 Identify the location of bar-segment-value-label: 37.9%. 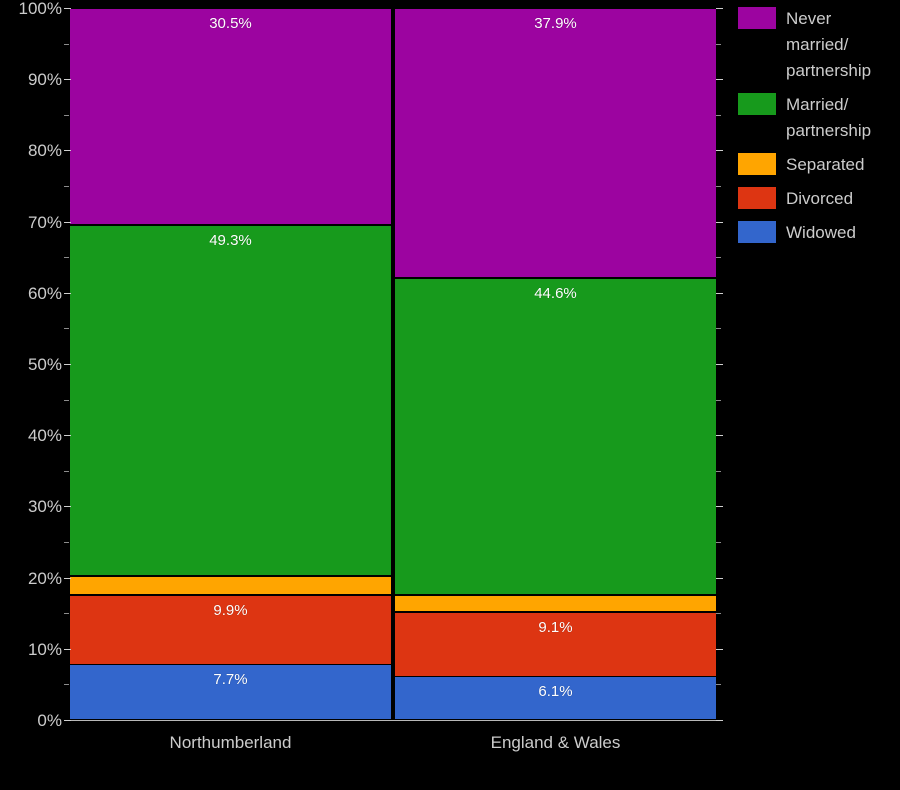
(555, 23).